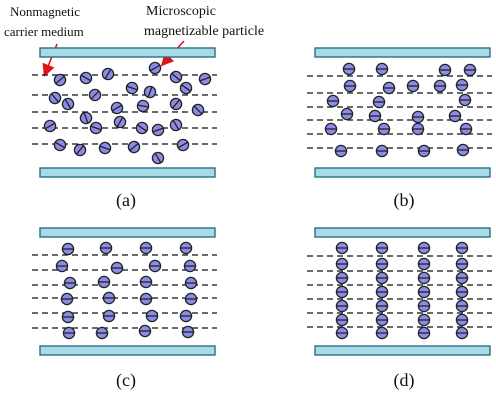 The image size is (496, 394). What do you see at coordinates (181, 11) in the screenshot?
I see `annotation-particle-line1: Microscopic` at bounding box center [181, 11].